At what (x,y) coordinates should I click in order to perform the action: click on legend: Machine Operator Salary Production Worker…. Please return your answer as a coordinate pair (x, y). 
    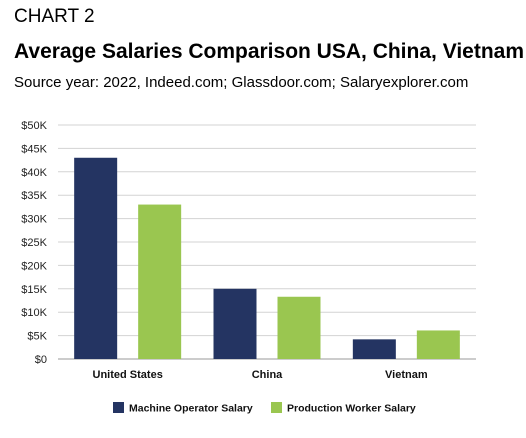
    Looking at the image, I should click on (264, 408).